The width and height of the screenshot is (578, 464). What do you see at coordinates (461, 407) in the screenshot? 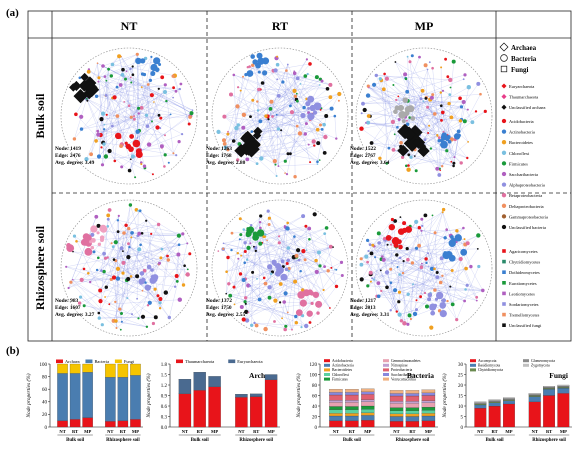
I see `y-tick-label: 10` at bounding box center [461, 407].